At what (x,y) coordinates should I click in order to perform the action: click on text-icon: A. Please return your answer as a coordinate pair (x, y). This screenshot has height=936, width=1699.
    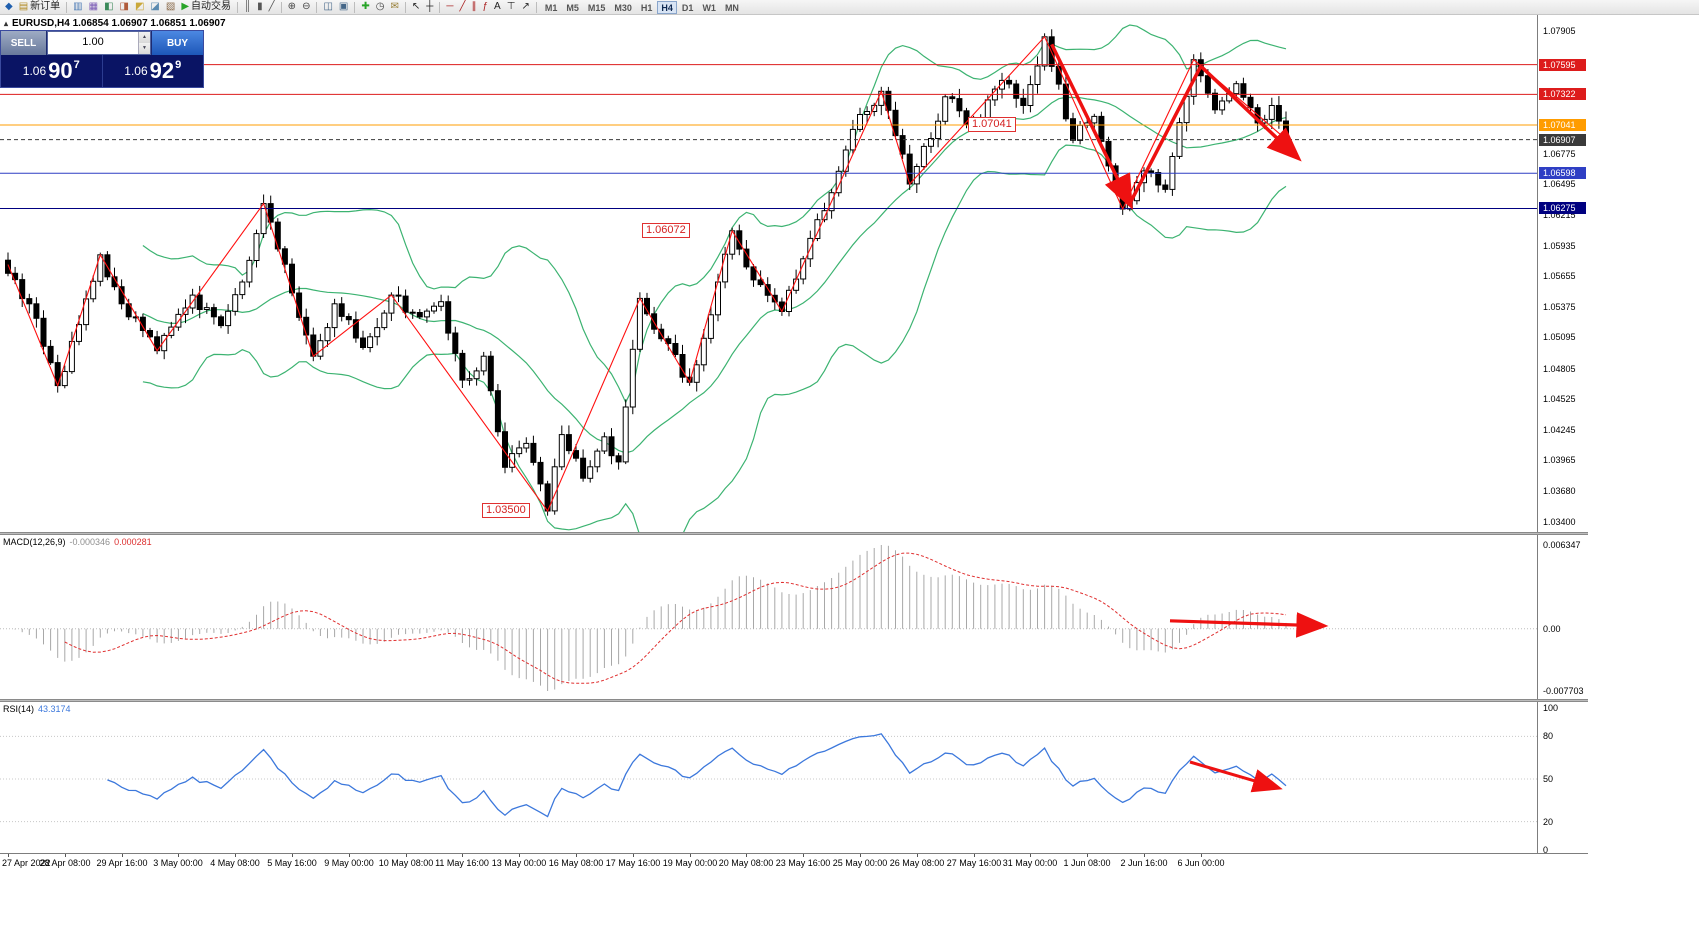
    Looking at the image, I should click on (497, 7).